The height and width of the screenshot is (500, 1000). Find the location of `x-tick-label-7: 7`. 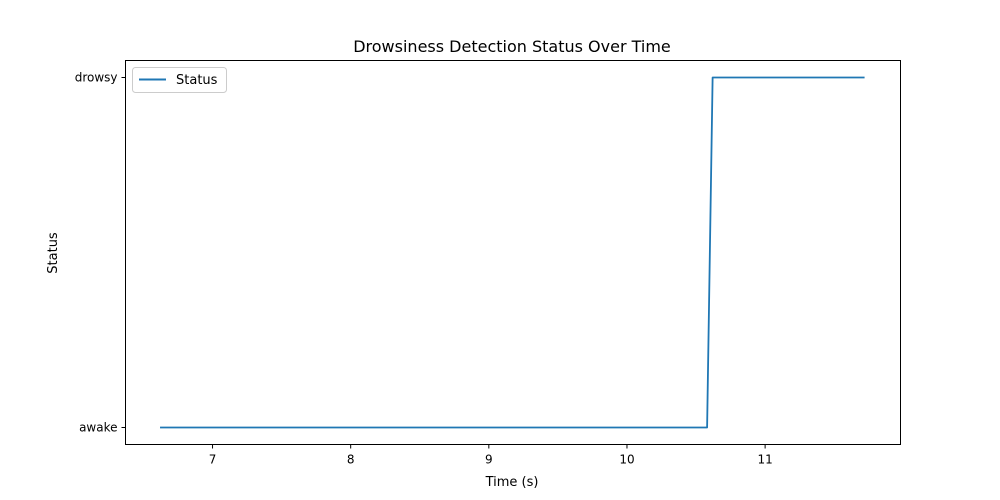

x-tick-label-7: 7 is located at coordinates (213, 460).